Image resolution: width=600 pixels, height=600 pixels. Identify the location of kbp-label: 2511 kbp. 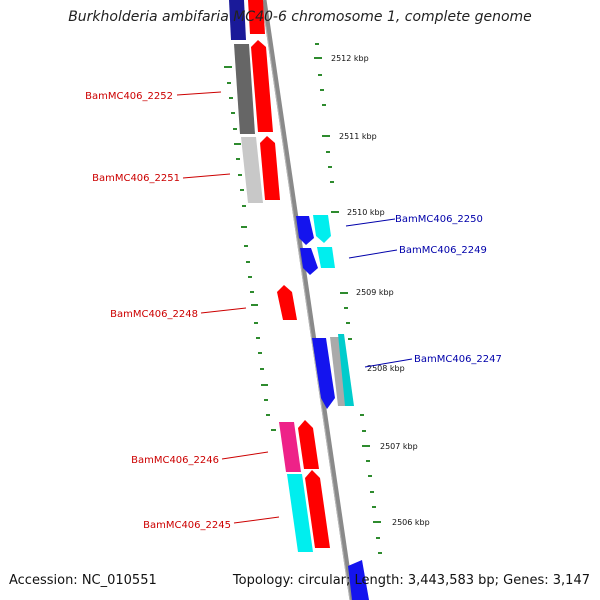
(358, 136).